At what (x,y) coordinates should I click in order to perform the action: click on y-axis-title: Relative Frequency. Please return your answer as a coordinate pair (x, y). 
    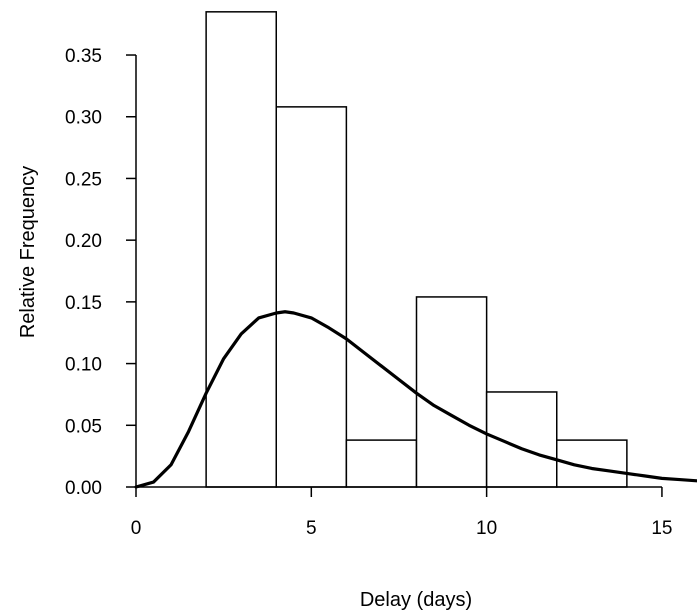
    Looking at the image, I should click on (28, 252).